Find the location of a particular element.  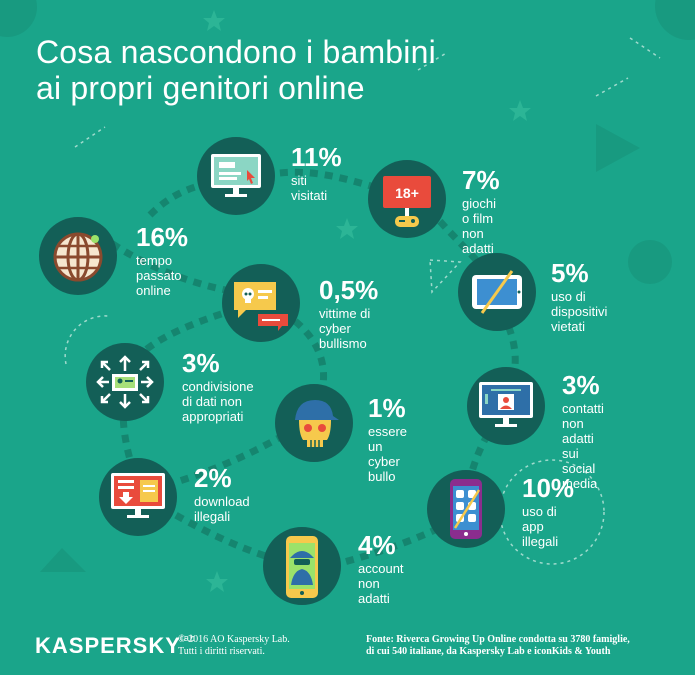

stat-label: download illegali is located at coordinates (222, 509).